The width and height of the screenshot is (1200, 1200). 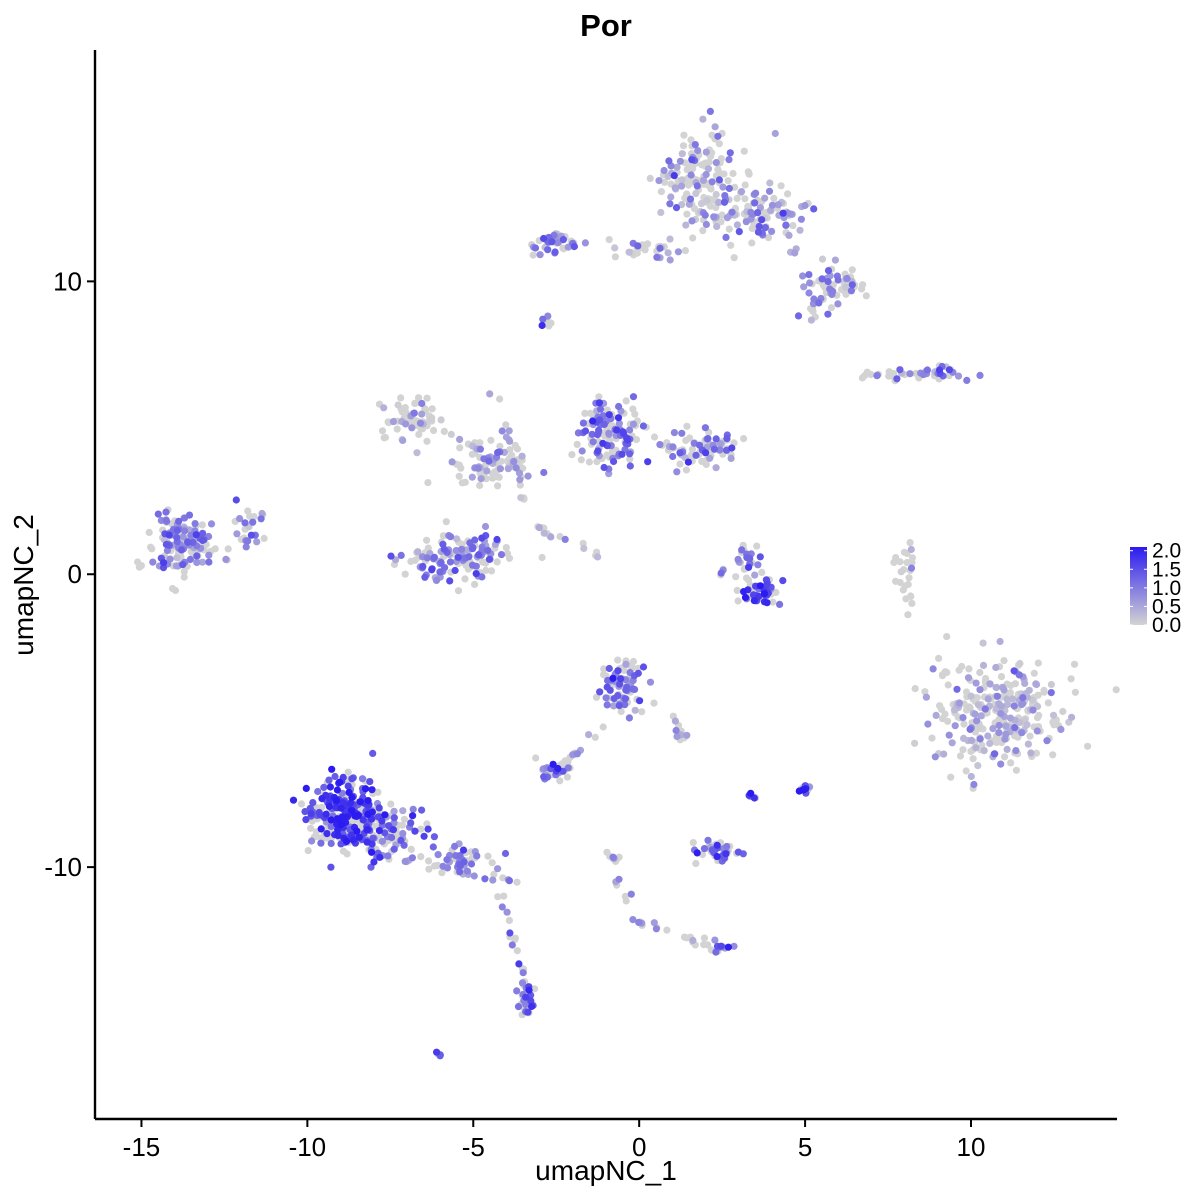 What do you see at coordinates (308, 1147) in the screenshot?
I see `x-tick-label: -10` at bounding box center [308, 1147].